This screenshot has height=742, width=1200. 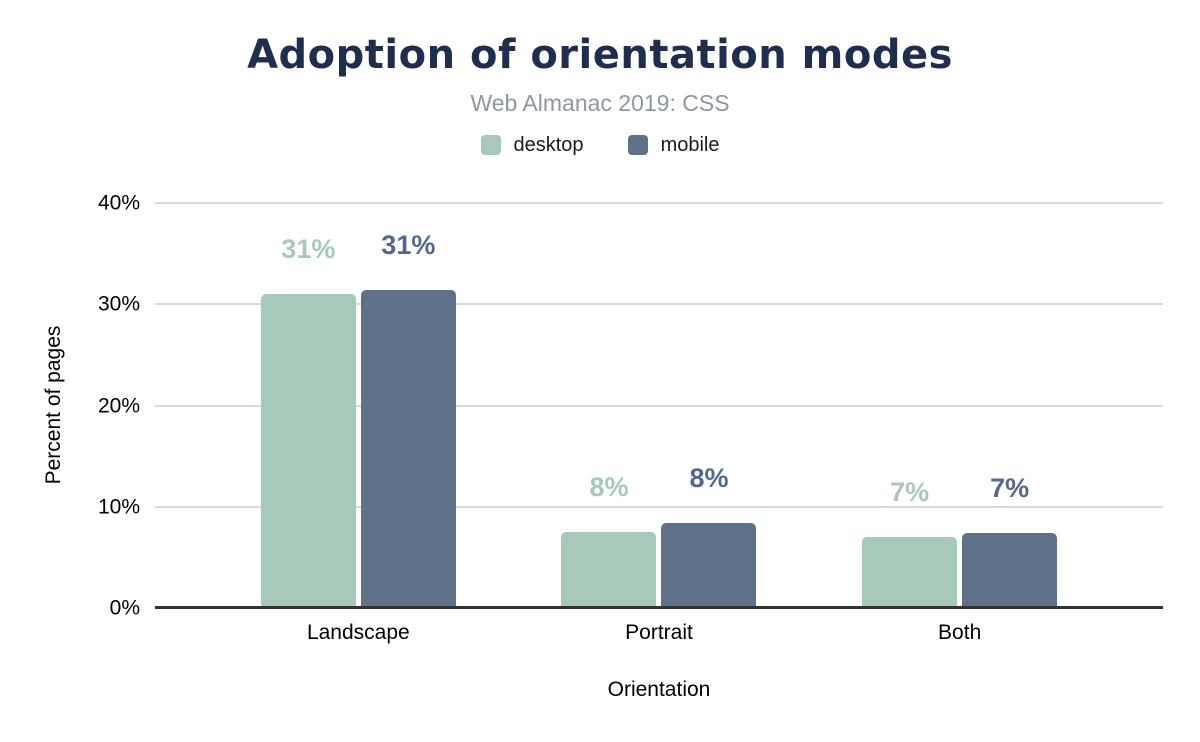 What do you see at coordinates (600, 145) in the screenshot?
I see `legend: desktop mobile` at bounding box center [600, 145].